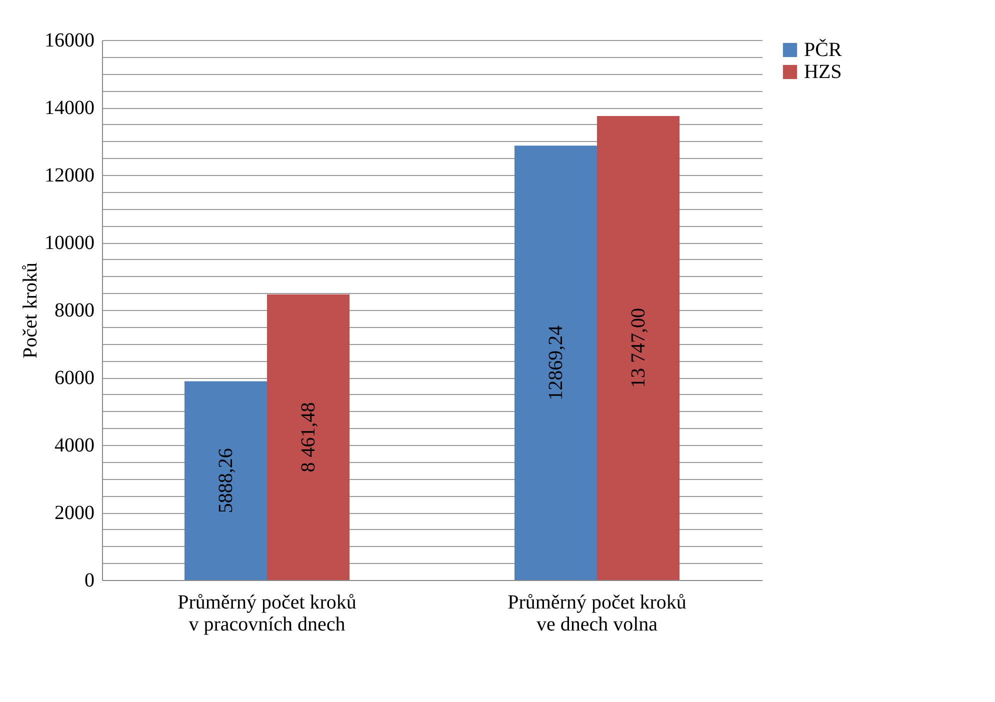 The image size is (995, 702). What do you see at coordinates (69, 41) in the screenshot?
I see `y-tick-label: 16000` at bounding box center [69, 41].